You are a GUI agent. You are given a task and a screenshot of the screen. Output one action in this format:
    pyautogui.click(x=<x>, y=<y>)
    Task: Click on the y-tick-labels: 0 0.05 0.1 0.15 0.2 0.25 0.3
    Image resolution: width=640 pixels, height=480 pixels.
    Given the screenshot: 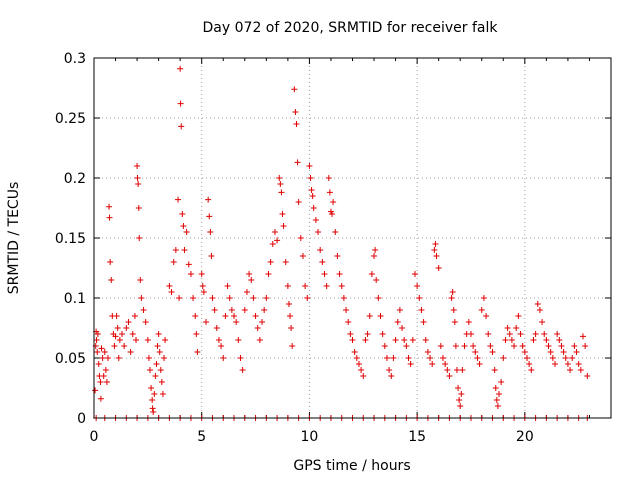 What is the action you would take?
    pyautogui.click(x=70, y=239)
    